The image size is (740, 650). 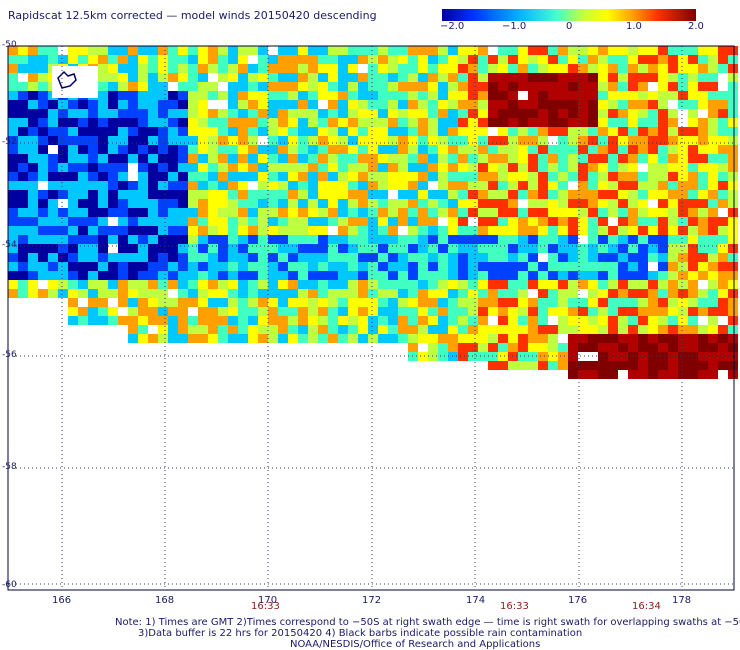 I want to click on lon-label: 168, so click(x=165, y=600).